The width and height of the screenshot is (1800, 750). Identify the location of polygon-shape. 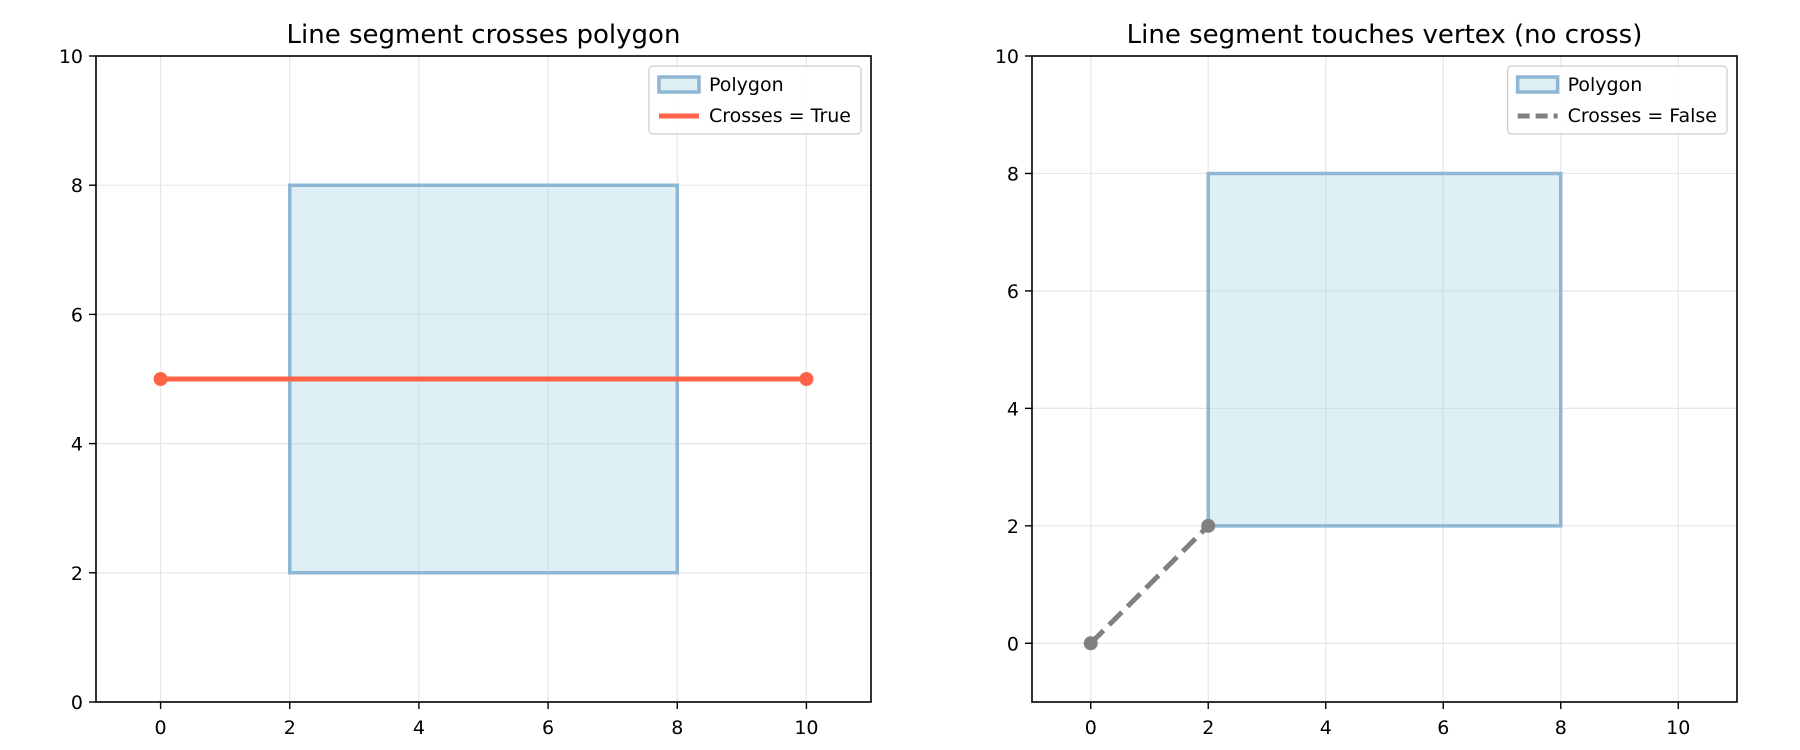
(1384, 349).